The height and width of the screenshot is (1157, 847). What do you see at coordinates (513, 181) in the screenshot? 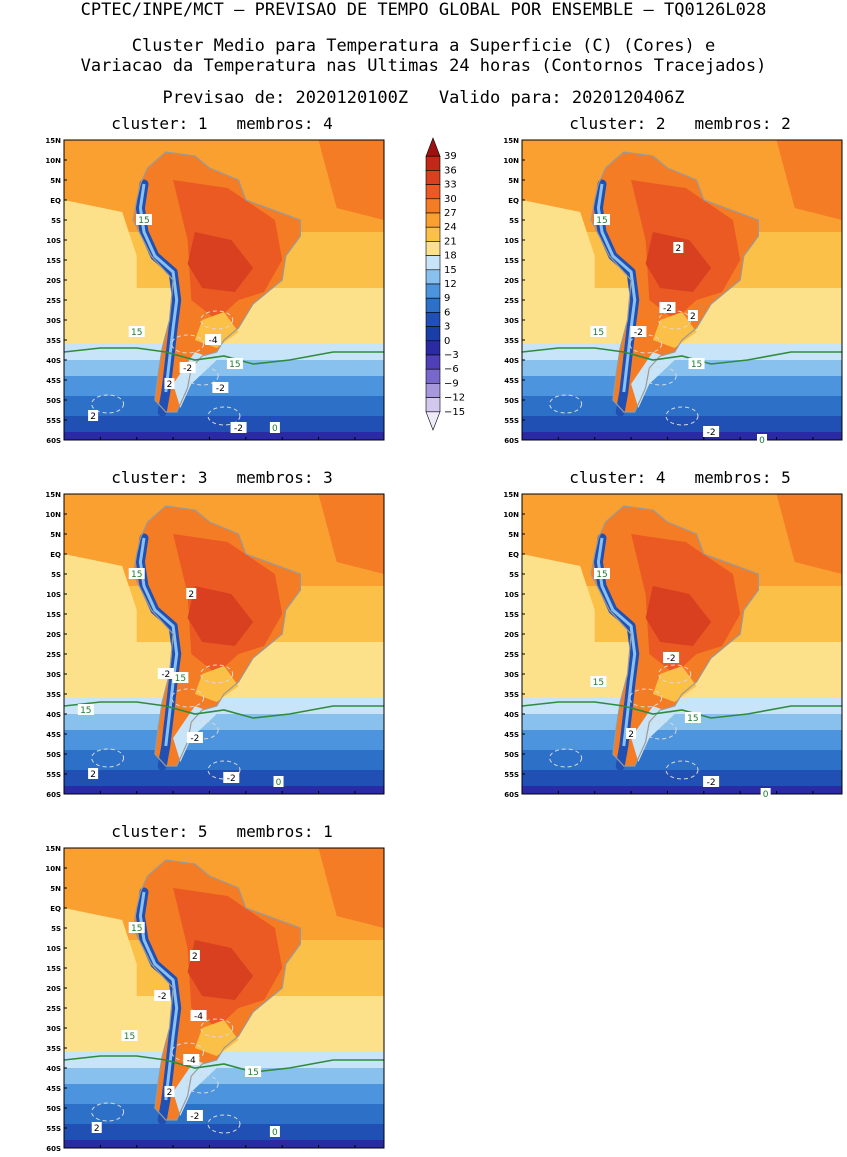
I see `lat-tick-label: 5N` at bounding box center [513, 181].